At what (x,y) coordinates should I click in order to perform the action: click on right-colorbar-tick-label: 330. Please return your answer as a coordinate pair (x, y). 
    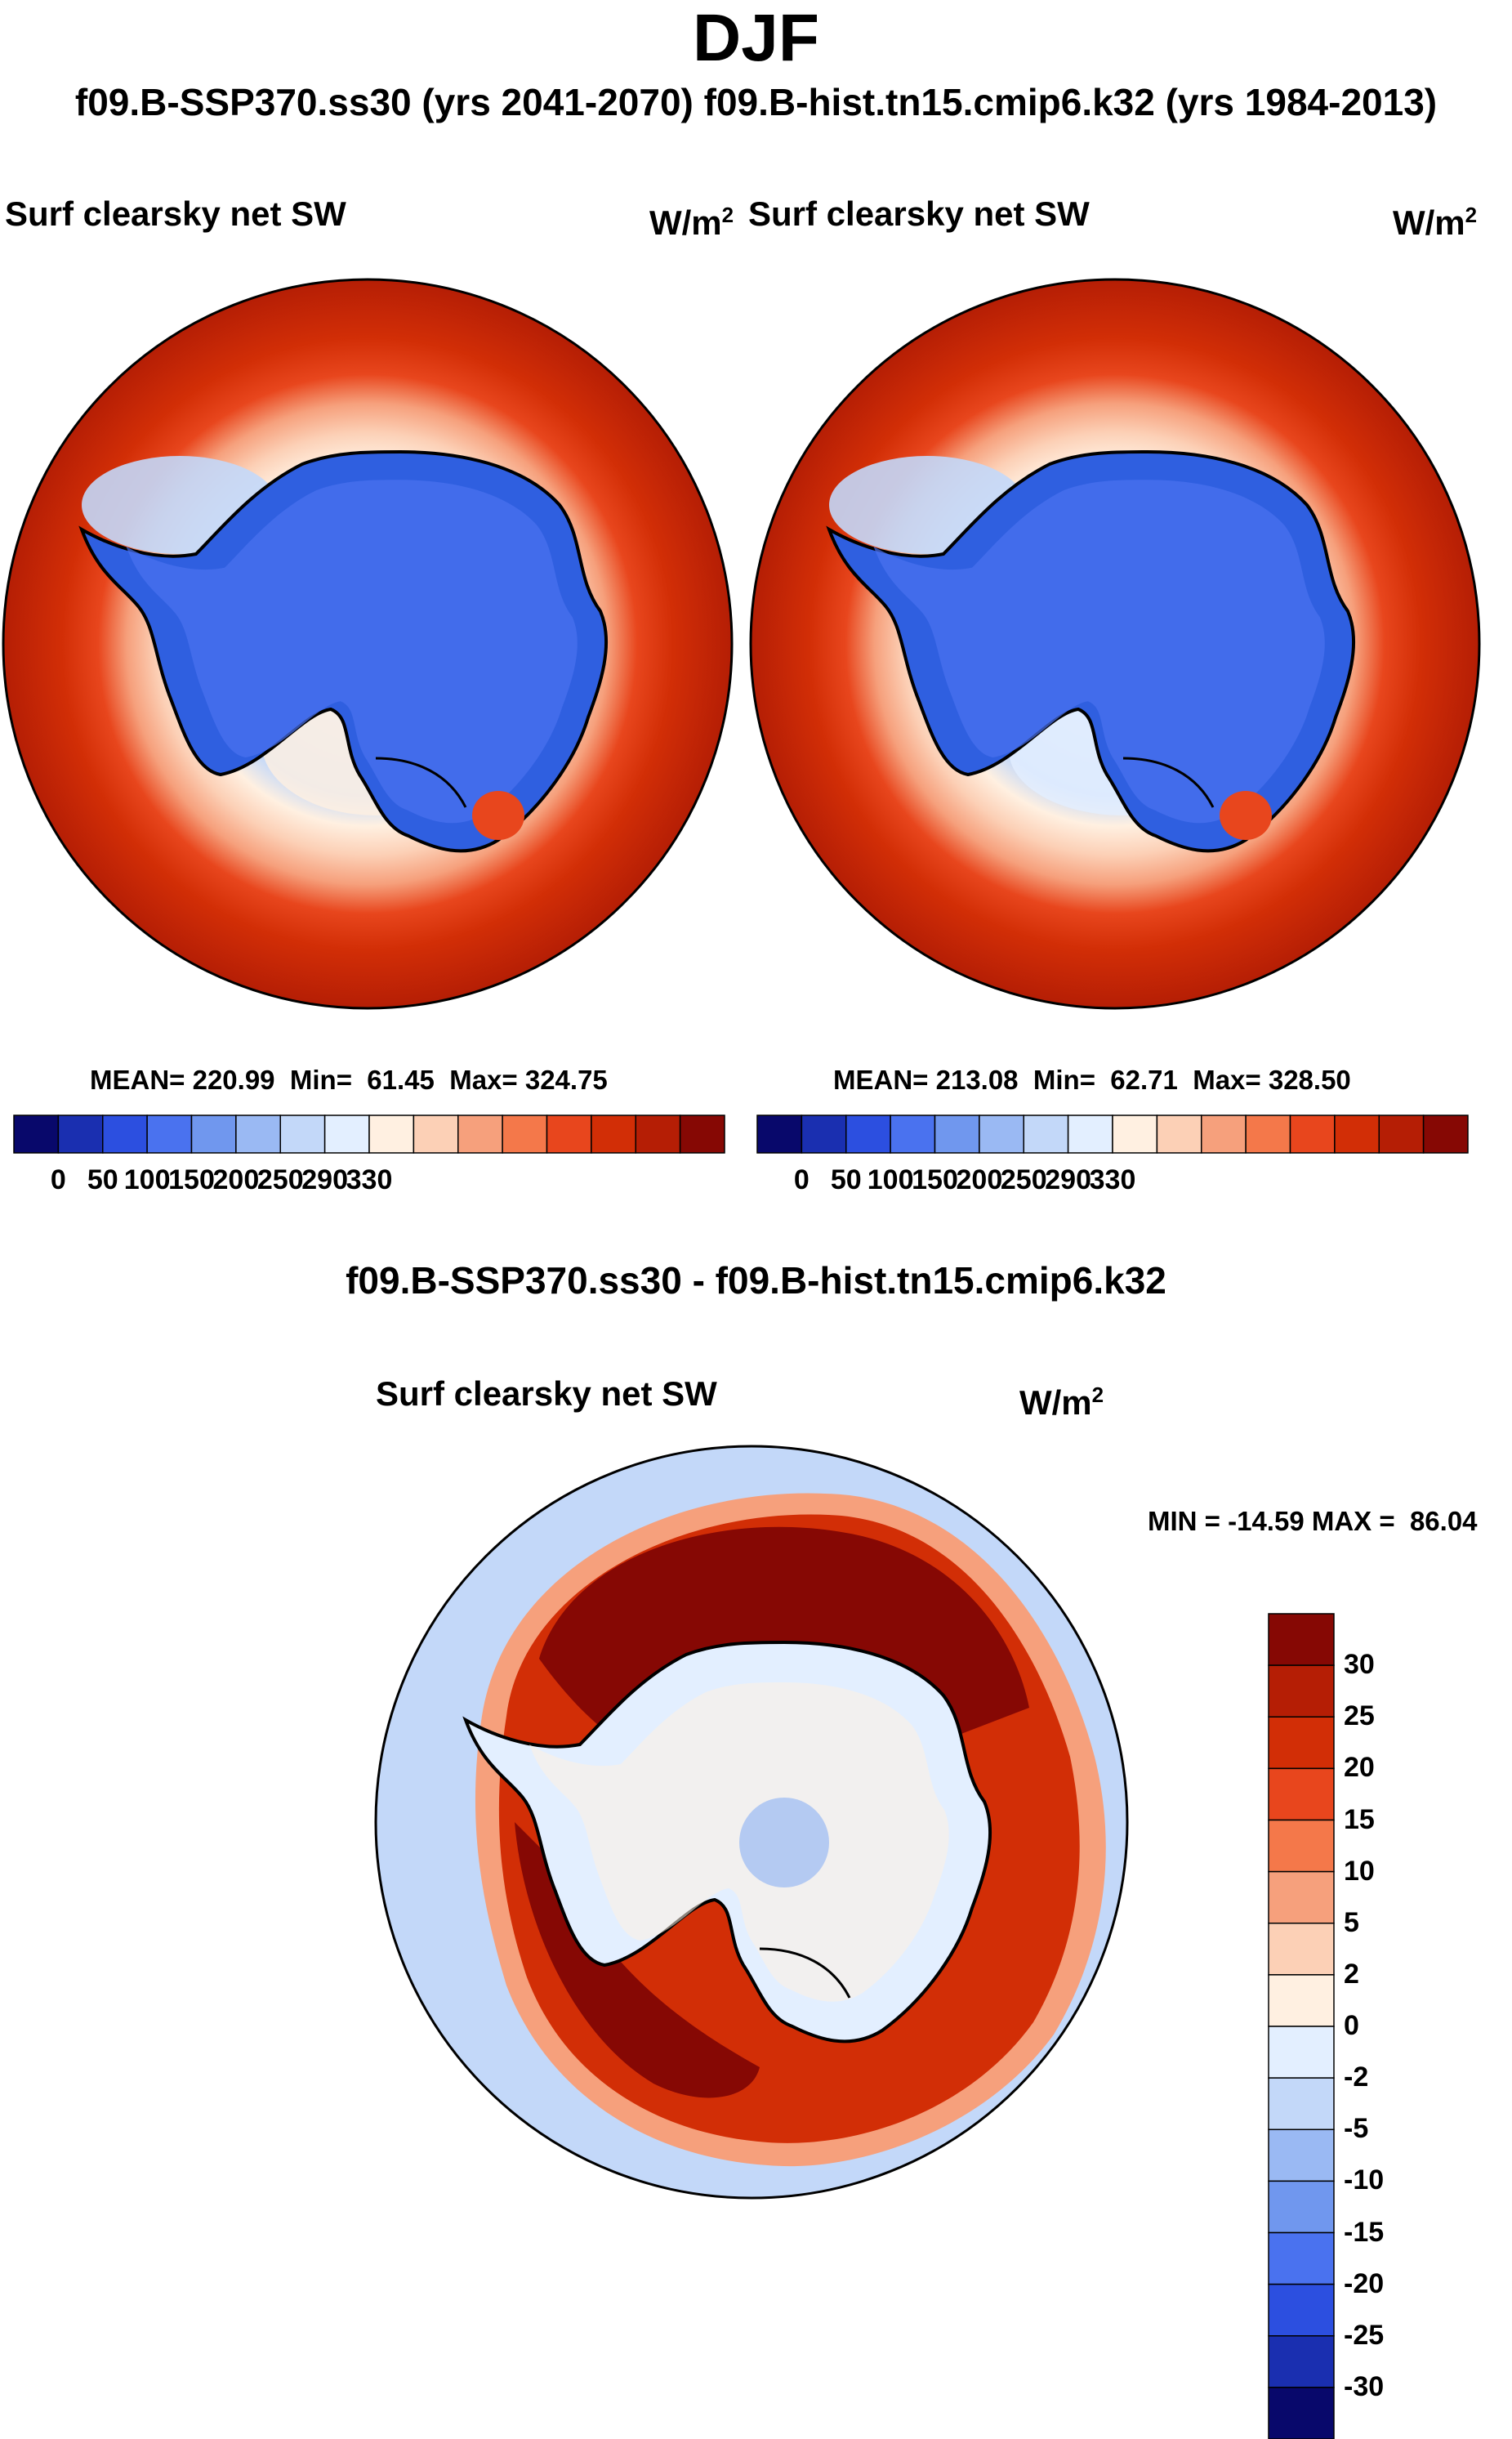
    Looking at the image, I should click on (1113, 1180).